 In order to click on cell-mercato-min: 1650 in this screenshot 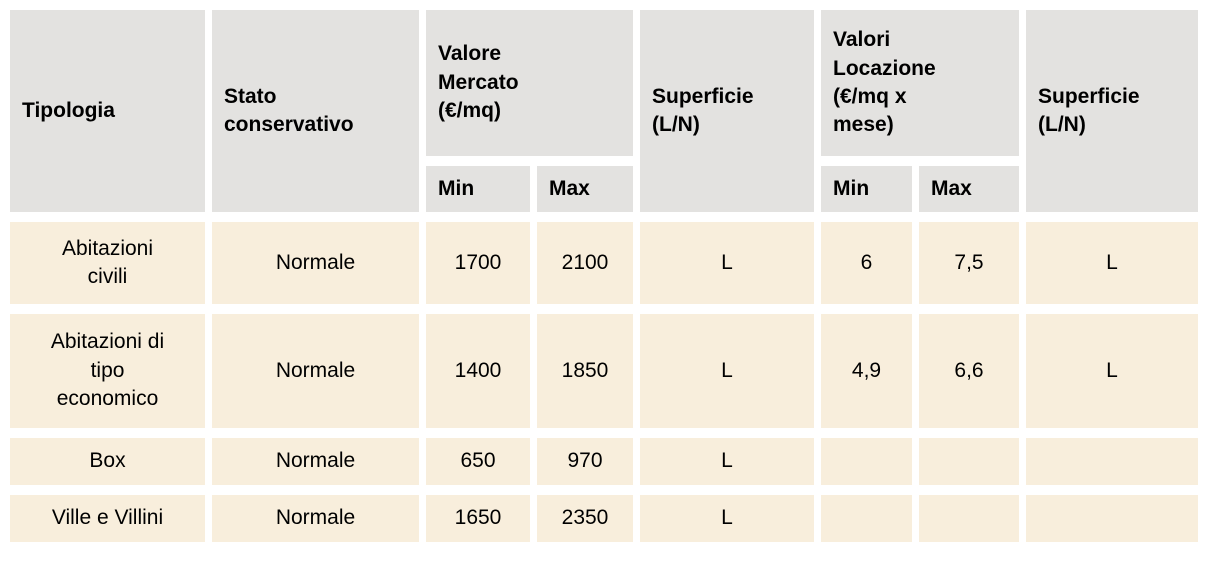, I will do `click(478, 518)`.